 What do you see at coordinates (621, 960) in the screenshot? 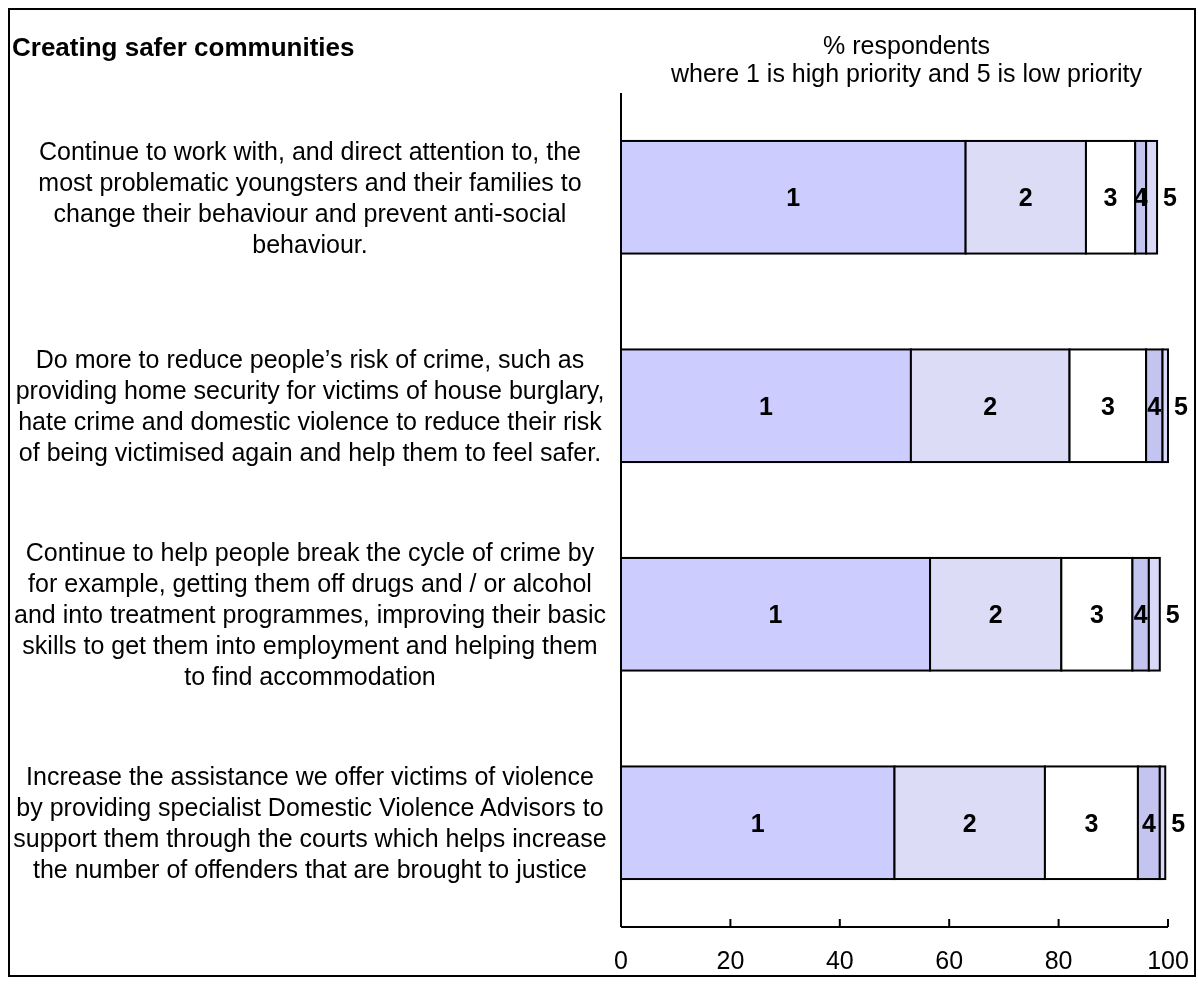
I see `x-tick-label: 0` at bounding box center [621, 960].